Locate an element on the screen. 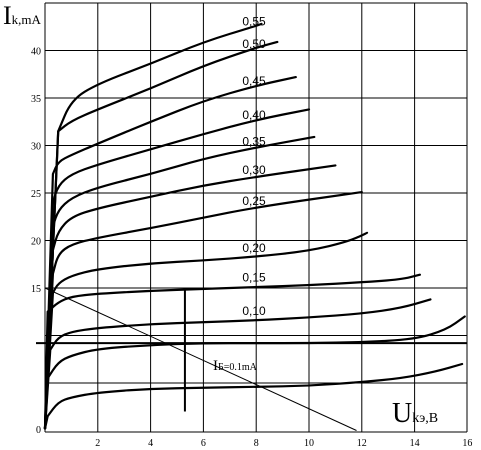 The height and width of the screenshot is (450, 481). x-tick-label: 14 is located at coordinates (415, 443).